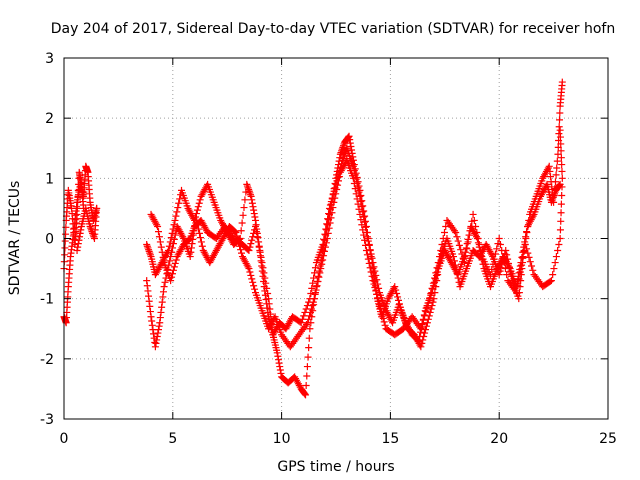 The height and width of the screenshot is (480, 640). I want to click on x-tick-label: 5, so click(172, 439).